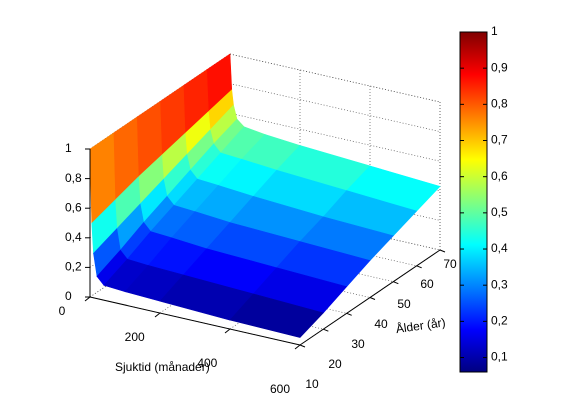  I want to click on z-tick-label: 0,2, so click(73, 267).